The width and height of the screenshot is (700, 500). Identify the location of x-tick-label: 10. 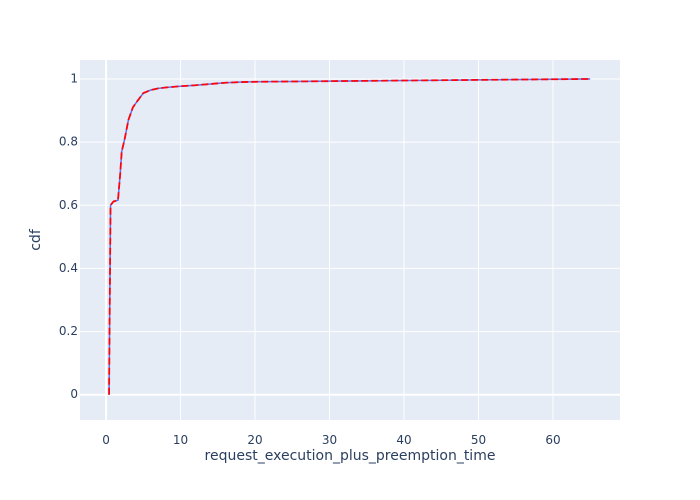
(180, 440).